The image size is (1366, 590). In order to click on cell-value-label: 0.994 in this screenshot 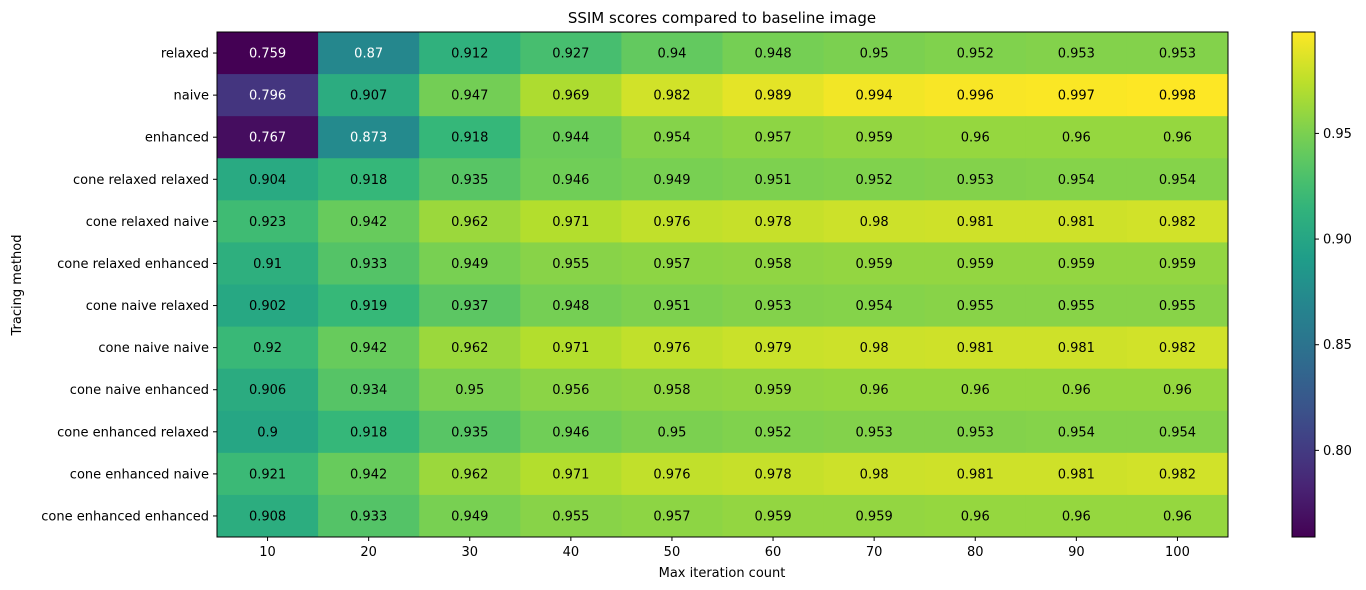, I will do `click(874, 96)`.